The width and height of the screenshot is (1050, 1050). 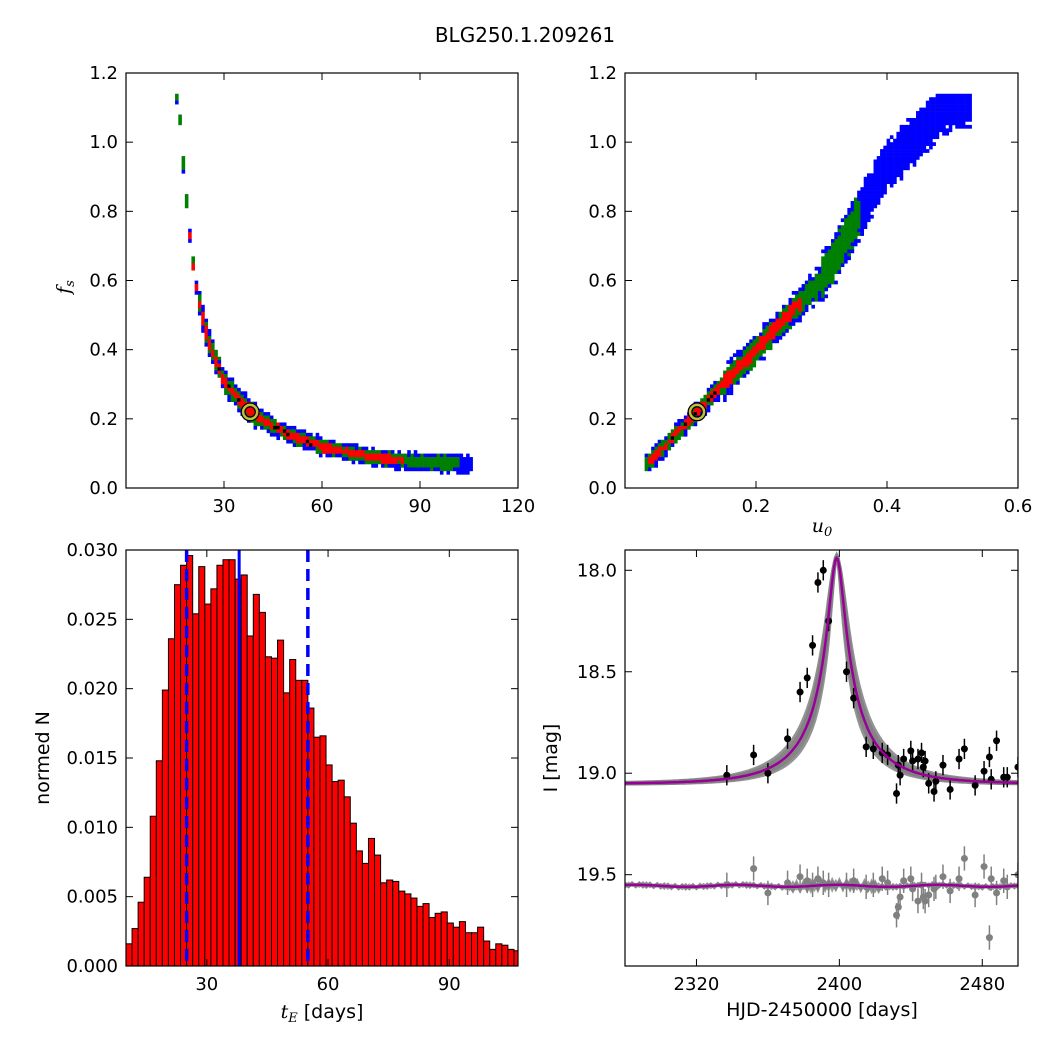 I want to click on histogram-bars, so click(x=322, y=761).